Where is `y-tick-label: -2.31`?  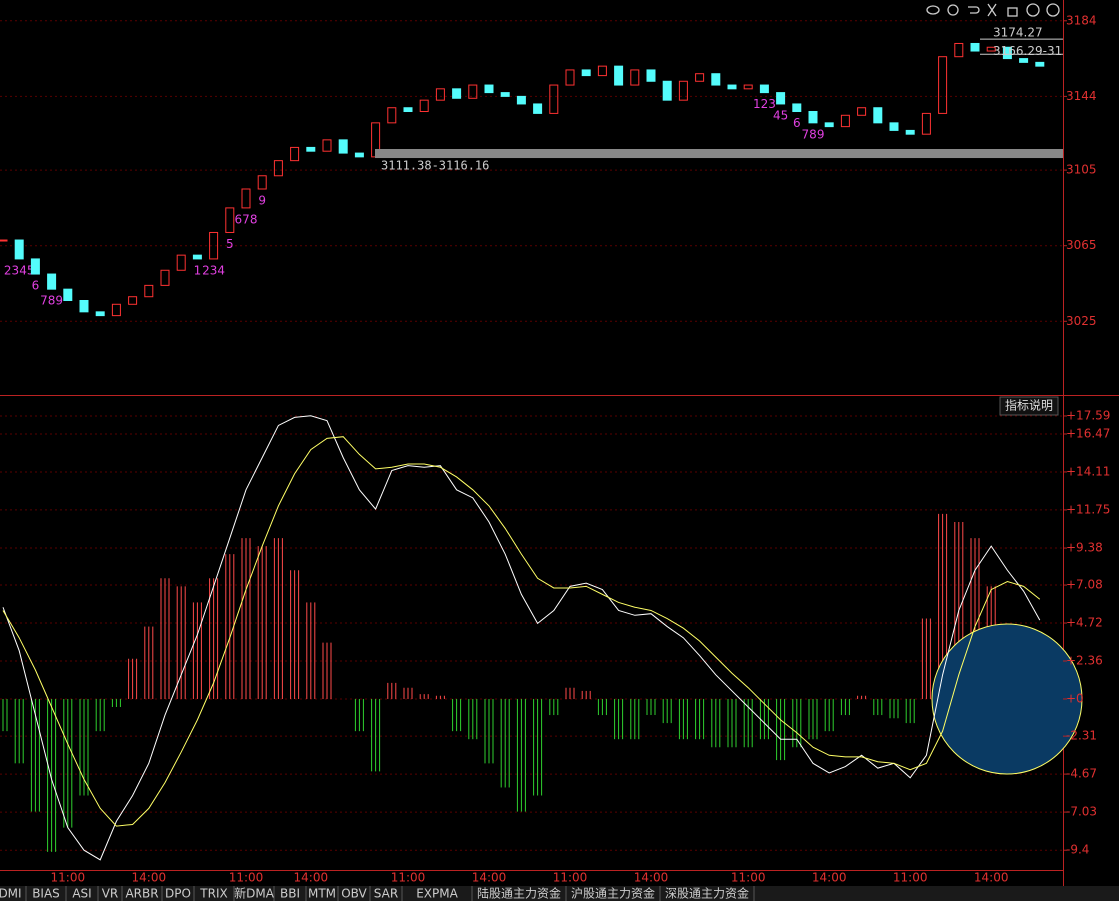 y-tick-label: -2.31 is located at coordinates (1081, 736).